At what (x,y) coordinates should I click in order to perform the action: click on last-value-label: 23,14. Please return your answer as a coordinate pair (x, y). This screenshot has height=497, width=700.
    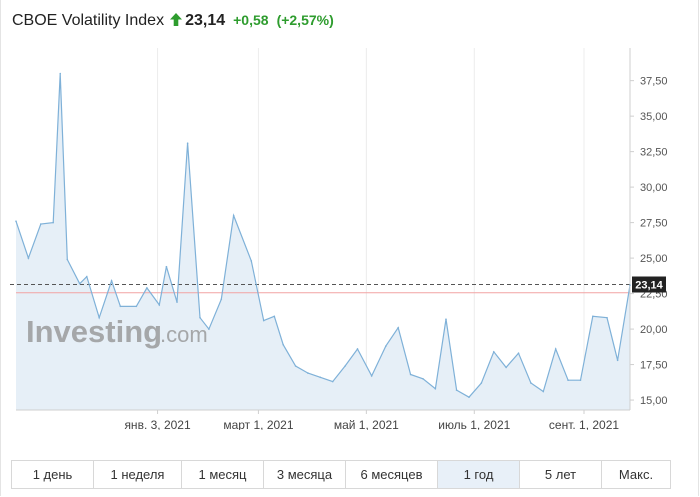
    Looking at the image, I should click on (649, 286).